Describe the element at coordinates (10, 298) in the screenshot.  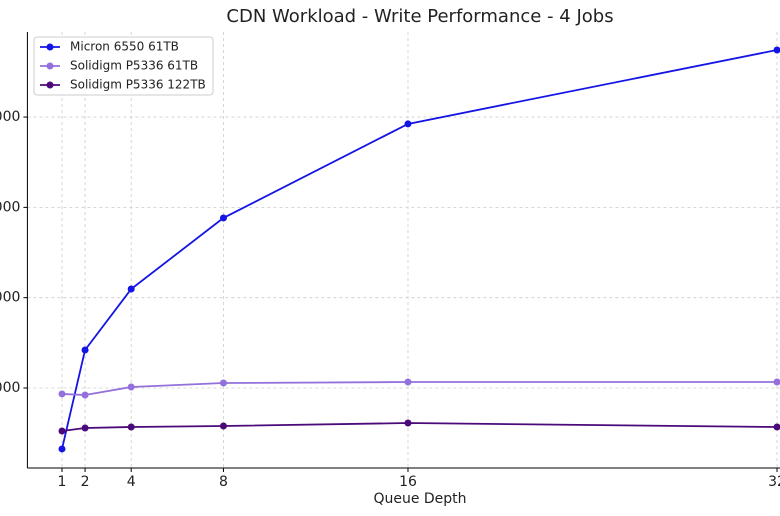
I see `y-tick-label: 2000` at that location.